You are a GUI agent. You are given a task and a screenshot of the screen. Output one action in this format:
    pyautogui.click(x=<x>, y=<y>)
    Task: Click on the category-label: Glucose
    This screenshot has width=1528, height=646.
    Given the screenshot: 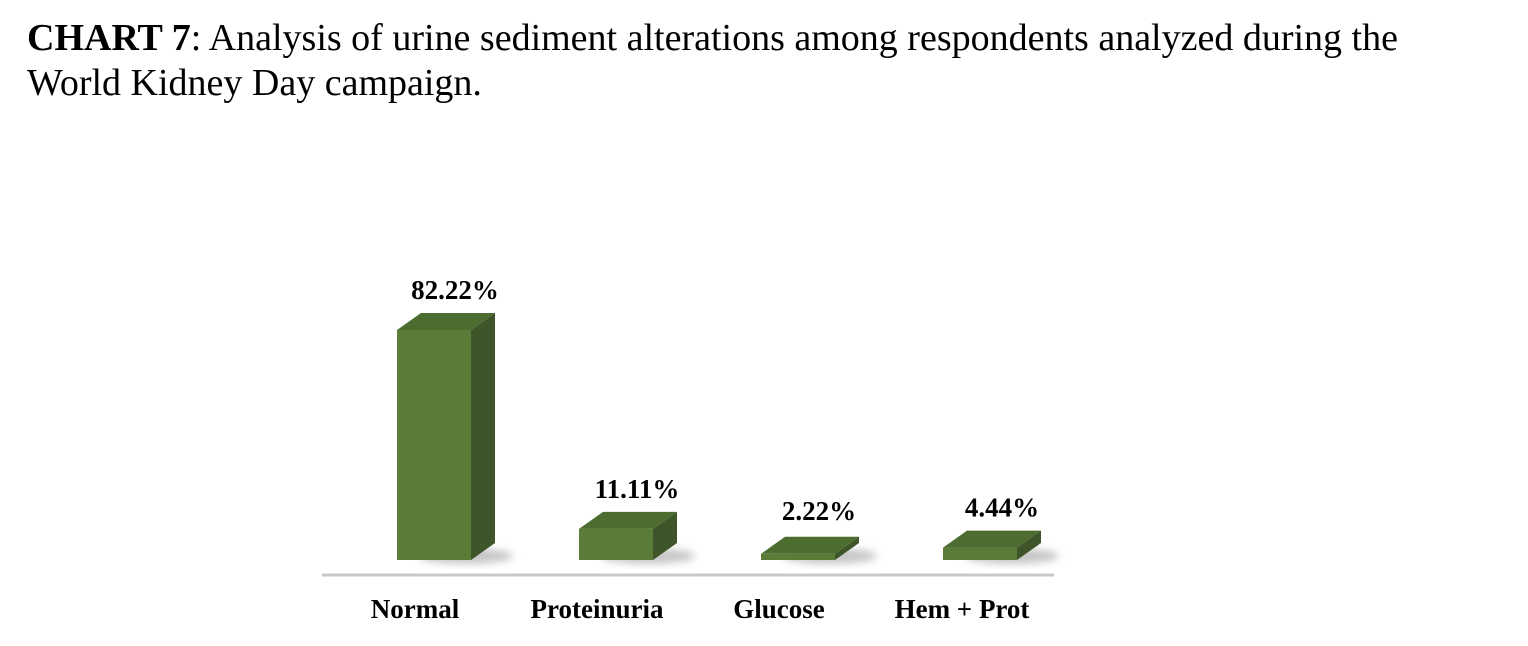 What is the action you would take?
    pyautogui.click(x=779, y=609)
    